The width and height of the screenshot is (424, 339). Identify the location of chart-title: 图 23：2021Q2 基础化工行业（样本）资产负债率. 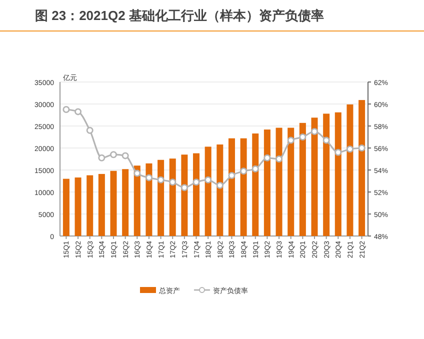
(179, 15).